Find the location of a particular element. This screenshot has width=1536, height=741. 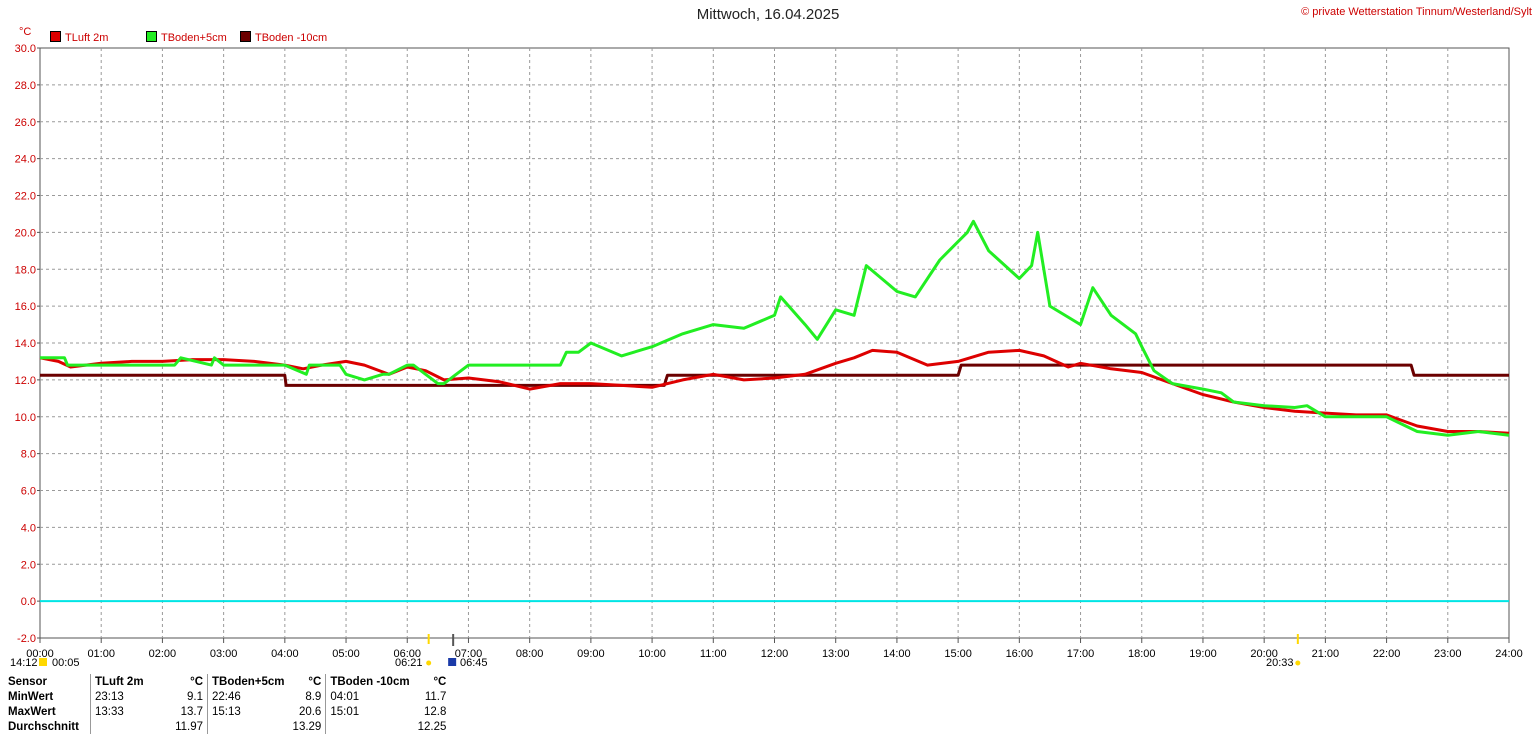

x-tick-label: 17:00 is located at coordinates (1081, 654).